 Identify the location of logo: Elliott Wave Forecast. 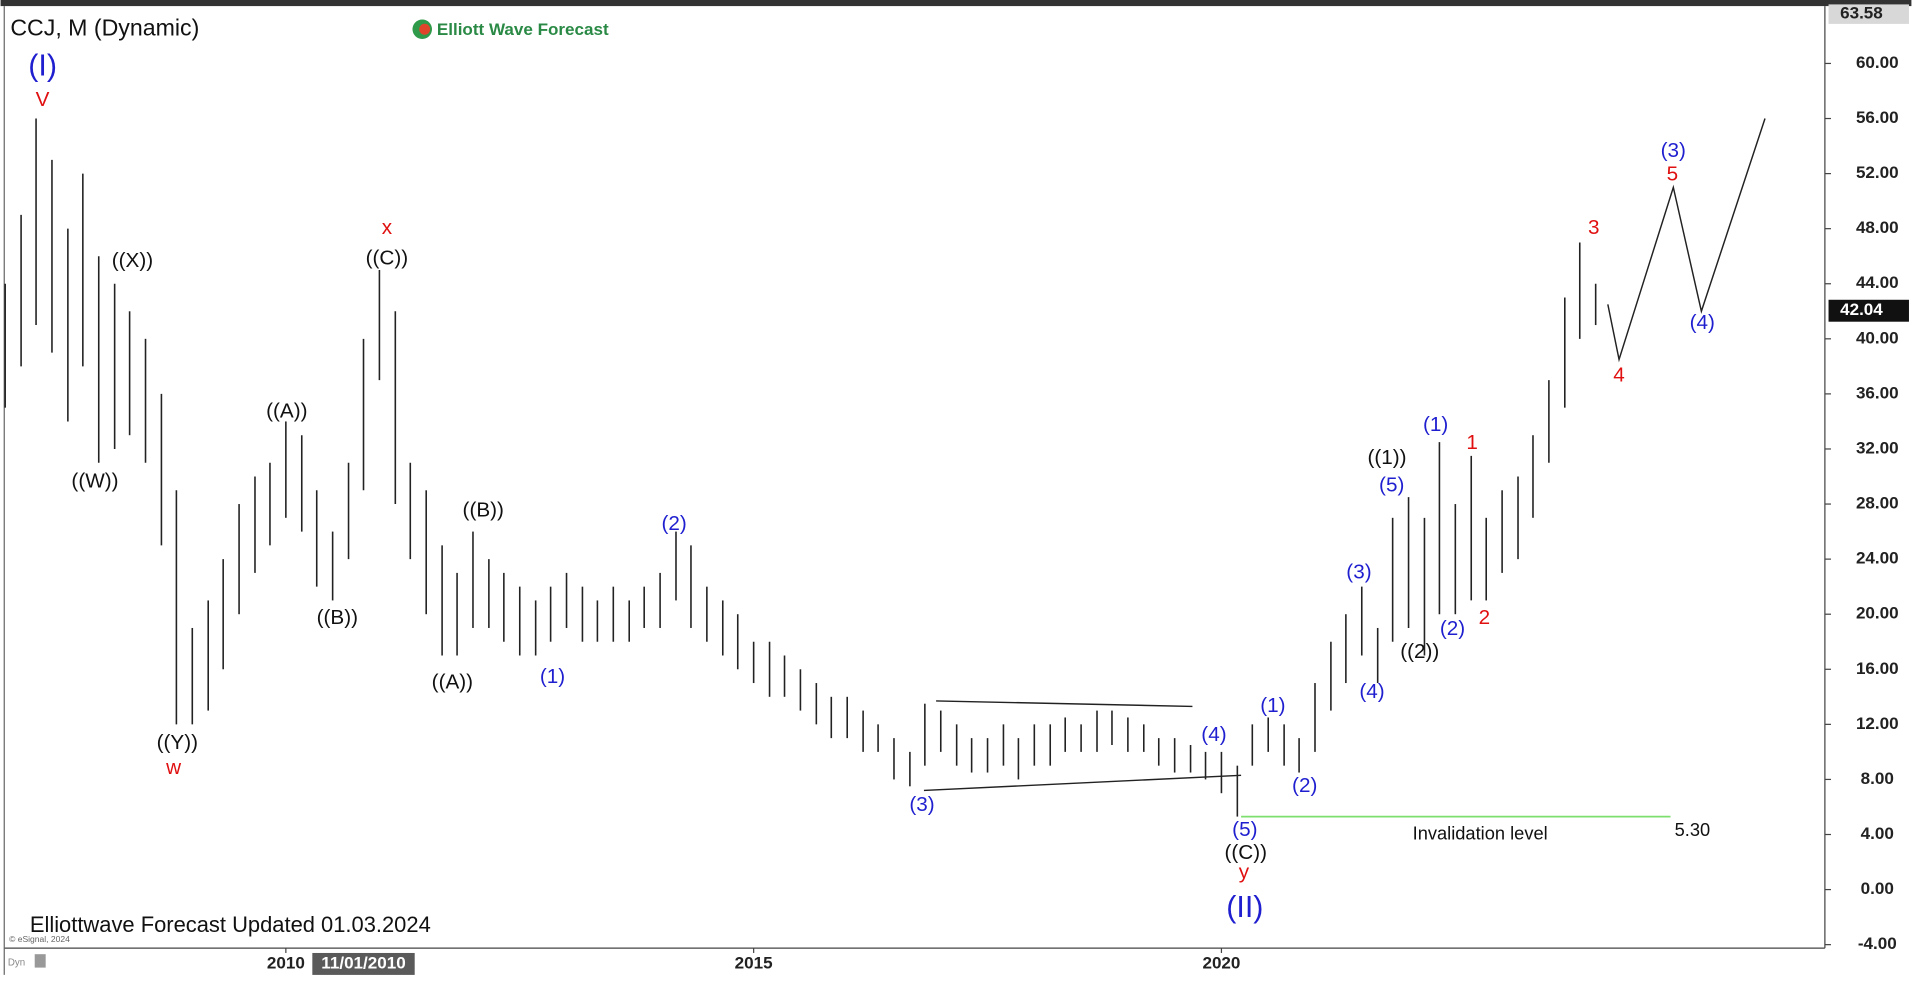
(510, 29).